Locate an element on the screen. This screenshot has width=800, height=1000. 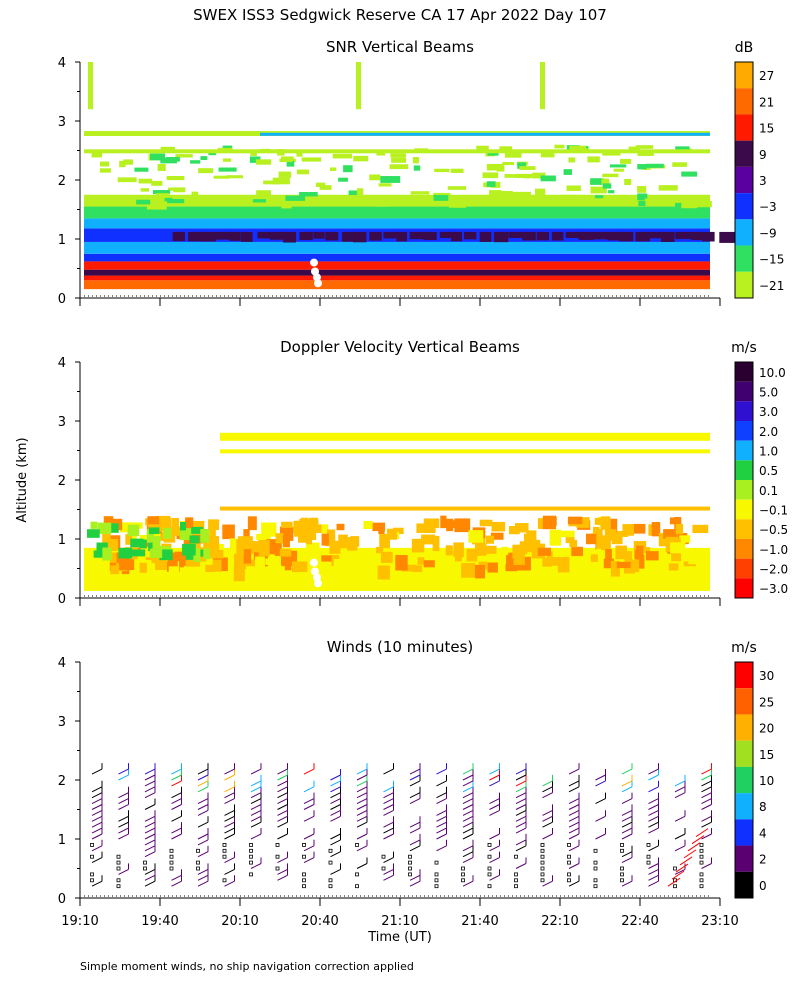
y-tick-label: 4 is located at coordinates (62, 63).